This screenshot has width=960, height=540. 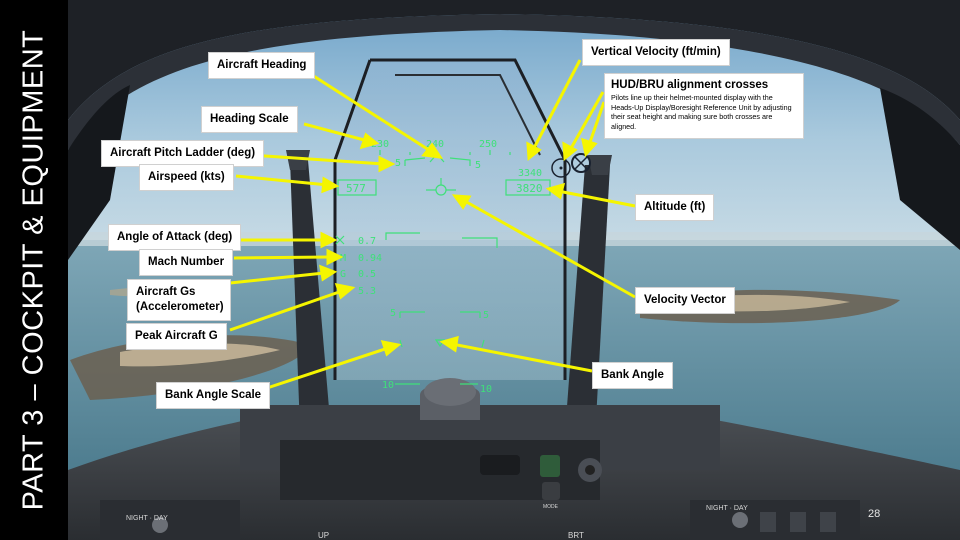 What do you see at coordinates (380, 144) in the screenshot?
I see `hud-heading-left: 230` at bounding box center [380, 144].